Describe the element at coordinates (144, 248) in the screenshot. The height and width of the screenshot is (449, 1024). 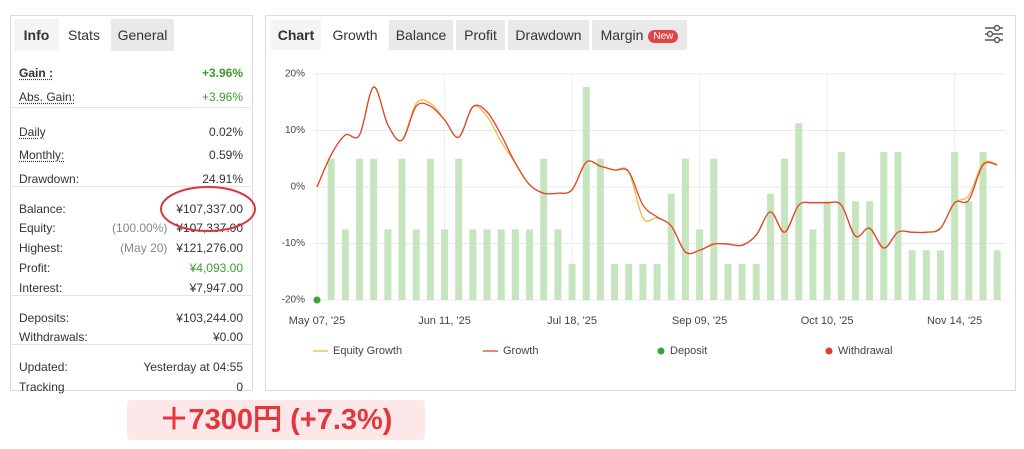
I see `row-note: (May 20)` at that location.